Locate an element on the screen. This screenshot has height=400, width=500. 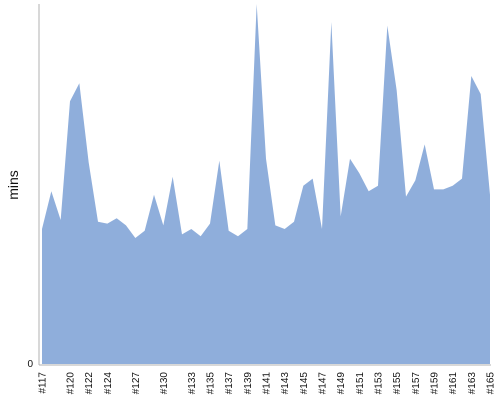
x-tick-label: #120 is located at coordinates (71, 383).